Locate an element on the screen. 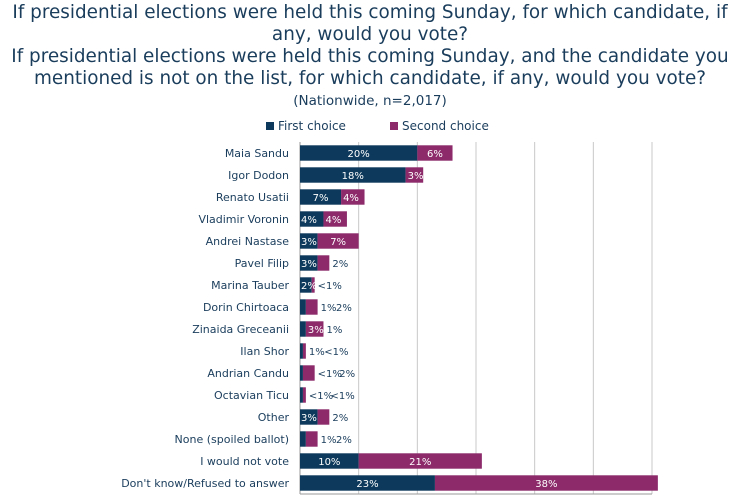  category-label: Octavian Ticu is located at coordinates (251, 395).